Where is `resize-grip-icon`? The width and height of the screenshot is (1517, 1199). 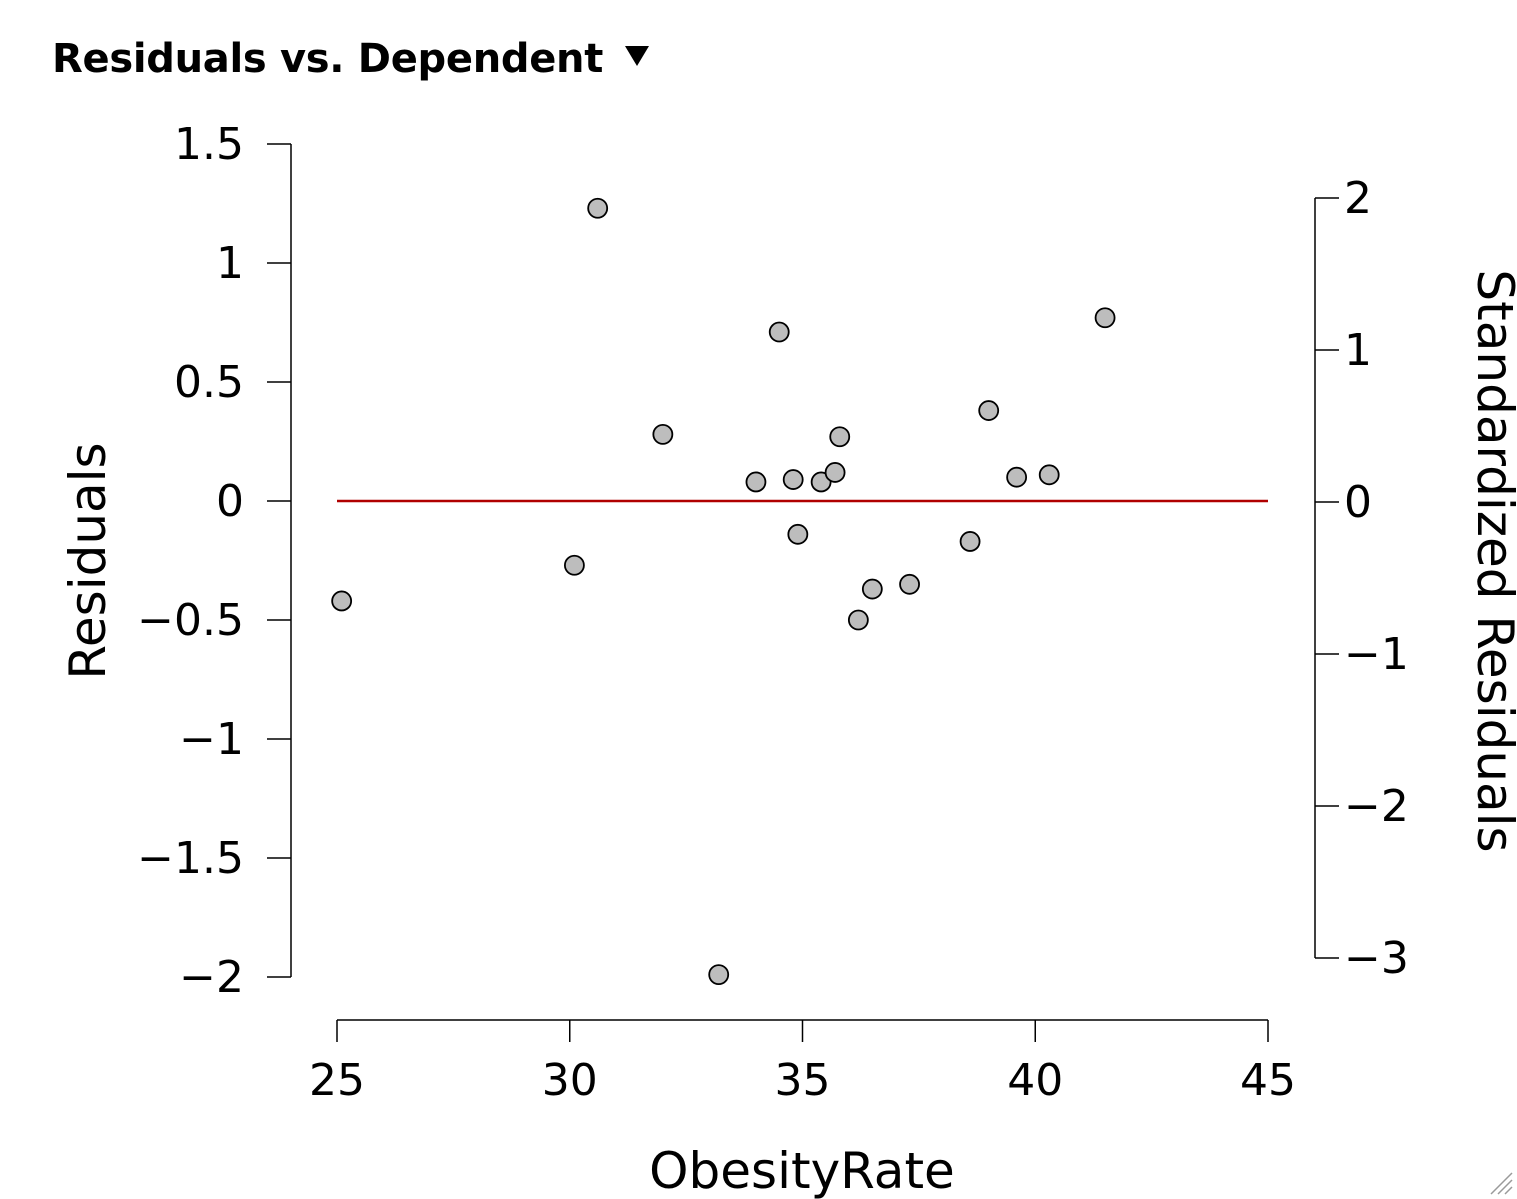 resize-grip-icon is located at coordinates (1499, 1181).